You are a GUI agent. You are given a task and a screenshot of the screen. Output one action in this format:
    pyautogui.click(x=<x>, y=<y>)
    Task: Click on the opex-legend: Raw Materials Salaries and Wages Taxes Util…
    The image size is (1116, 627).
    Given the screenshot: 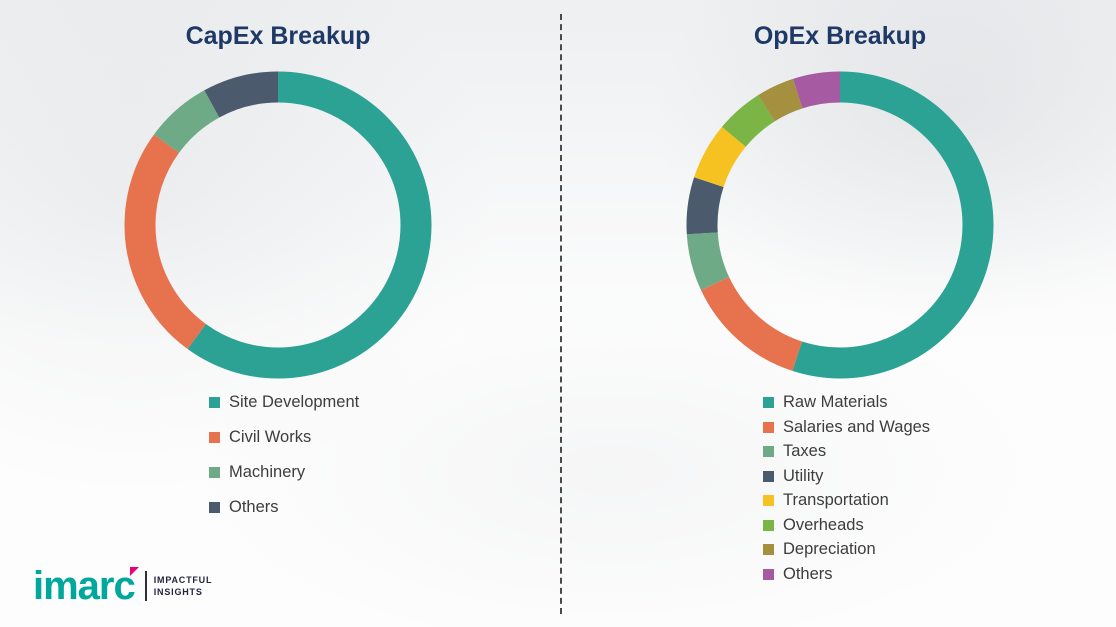 What is the action you would take?
    pyautogui.click(x=846, y=488)
    